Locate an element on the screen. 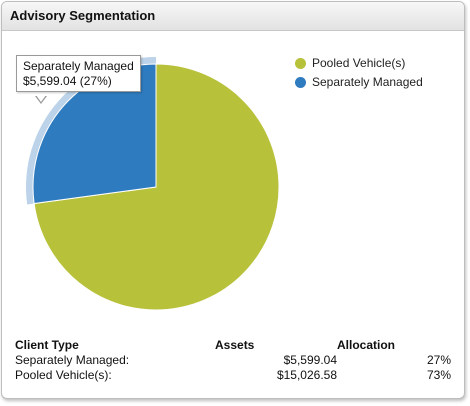  client-type-cell: Pooled Vehicle(s): is located at coordinates (63, 374).